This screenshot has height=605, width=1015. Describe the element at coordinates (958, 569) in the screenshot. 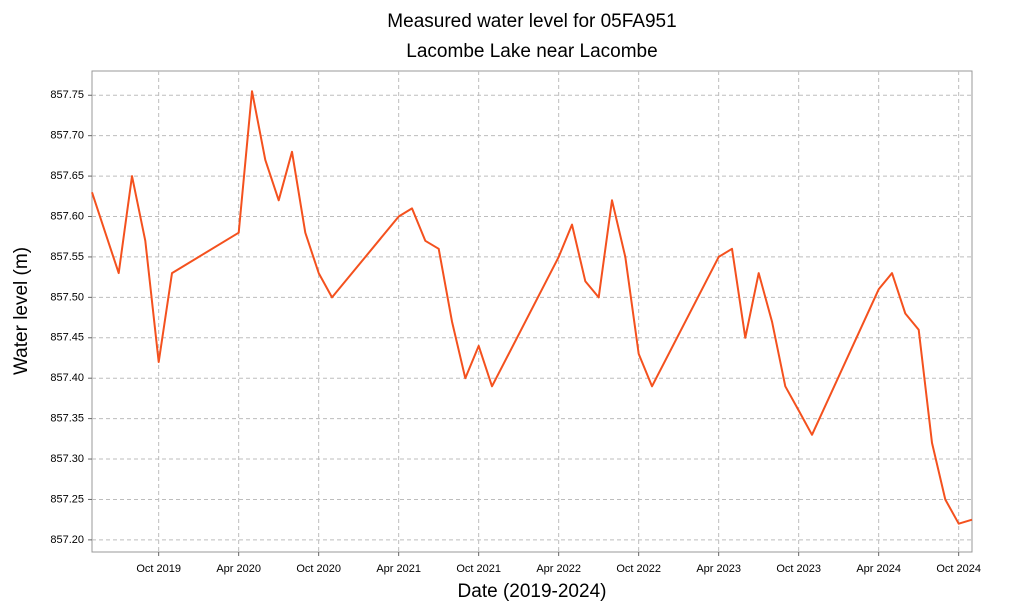

I see `x-tick-label: Oct 2024` at that location.